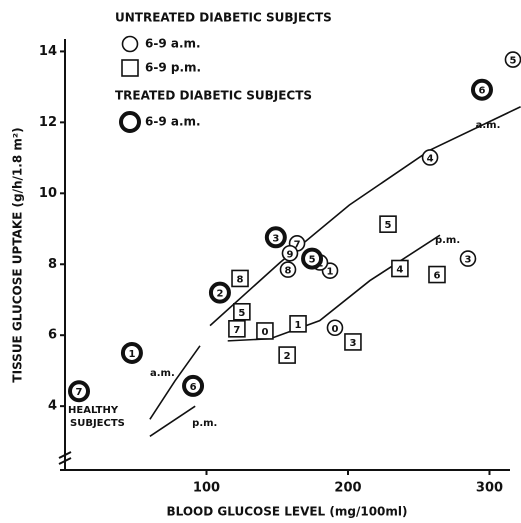 The width and height of the screenshot is (521, 523). What do you see at coordinates (18, 254) in the screenshot?
I see `y-axis-title: TISSUE GLUCOSE UPTAKE (g/h/1.8 m²)` at bounding box center [18, 254].